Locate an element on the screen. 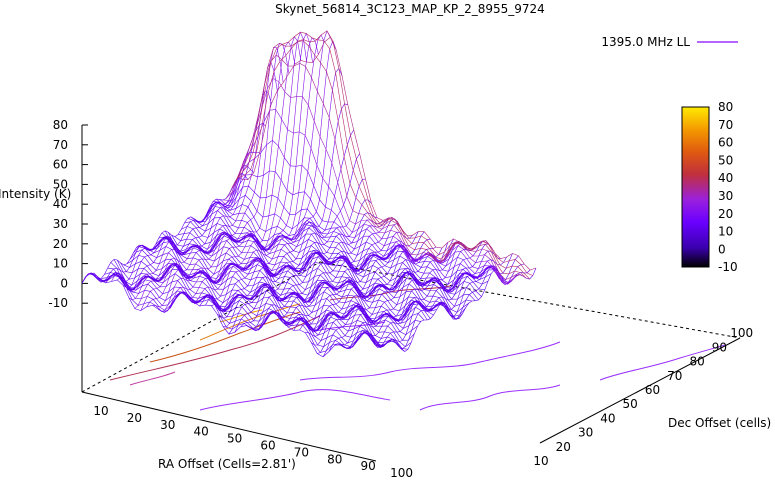 This screenshot has height=483, width=775. colorbar-tick-label: 40 is located at coordinates (725, 178).